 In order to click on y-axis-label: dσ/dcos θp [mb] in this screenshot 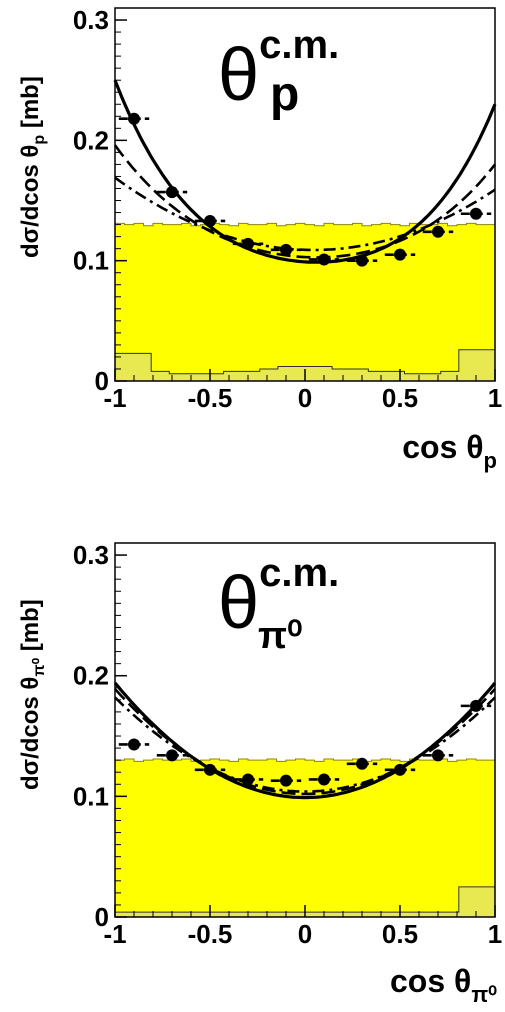, I will do `click(32, 167)`.